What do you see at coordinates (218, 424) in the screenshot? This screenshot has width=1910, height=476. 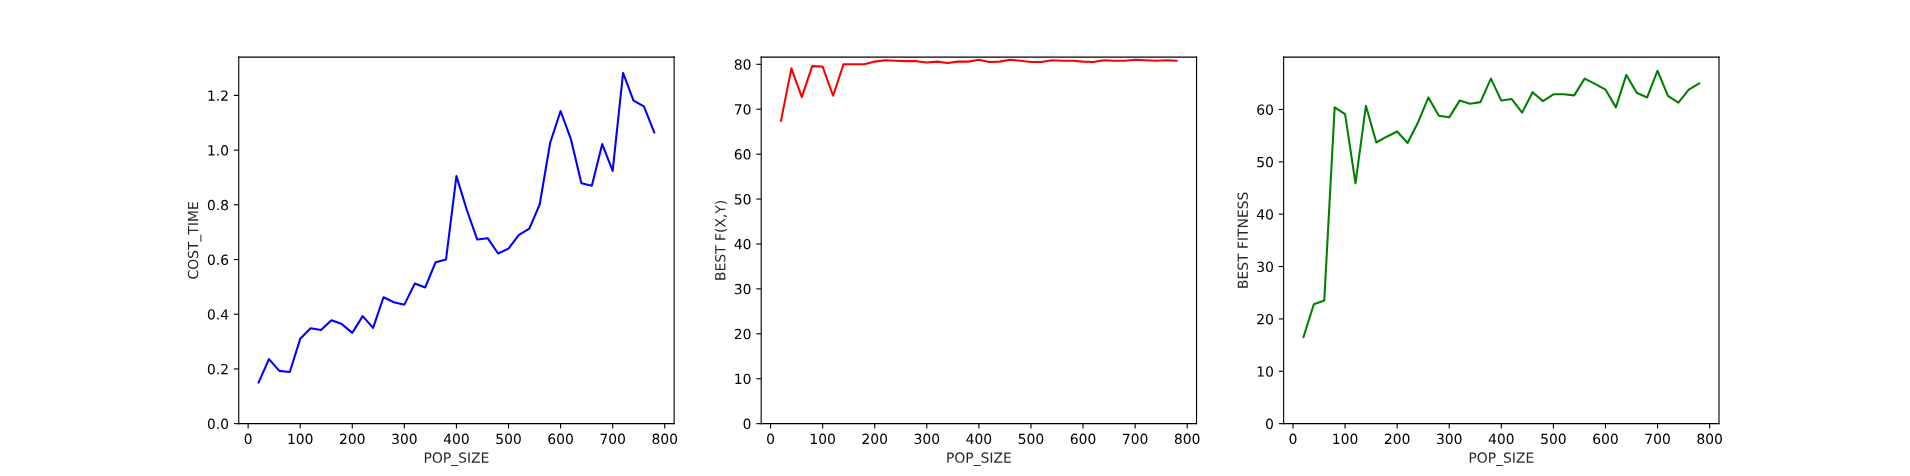 I see `y-tick-label: 0.0` at bounding box center [218, 424].